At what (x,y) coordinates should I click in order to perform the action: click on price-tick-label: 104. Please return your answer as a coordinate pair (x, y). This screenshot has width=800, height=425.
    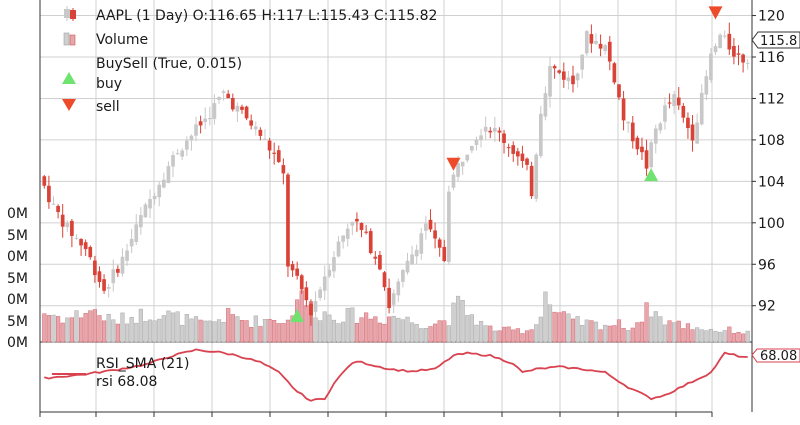
    Looking at the image, I should click on (771, 182).